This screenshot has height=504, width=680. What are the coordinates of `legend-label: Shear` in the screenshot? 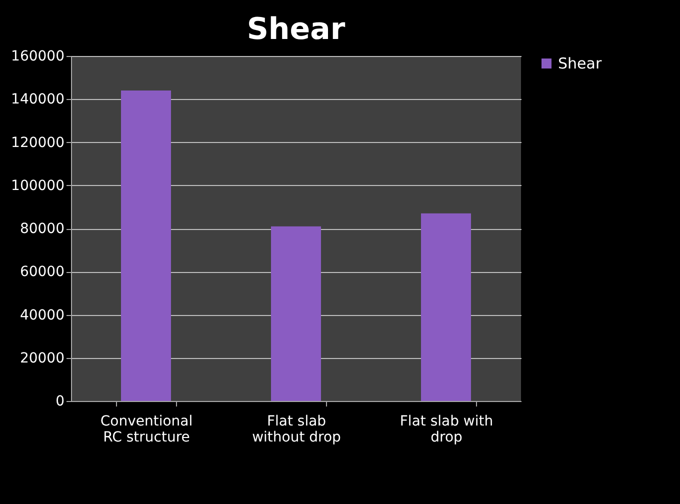 It's located at (580, 63).